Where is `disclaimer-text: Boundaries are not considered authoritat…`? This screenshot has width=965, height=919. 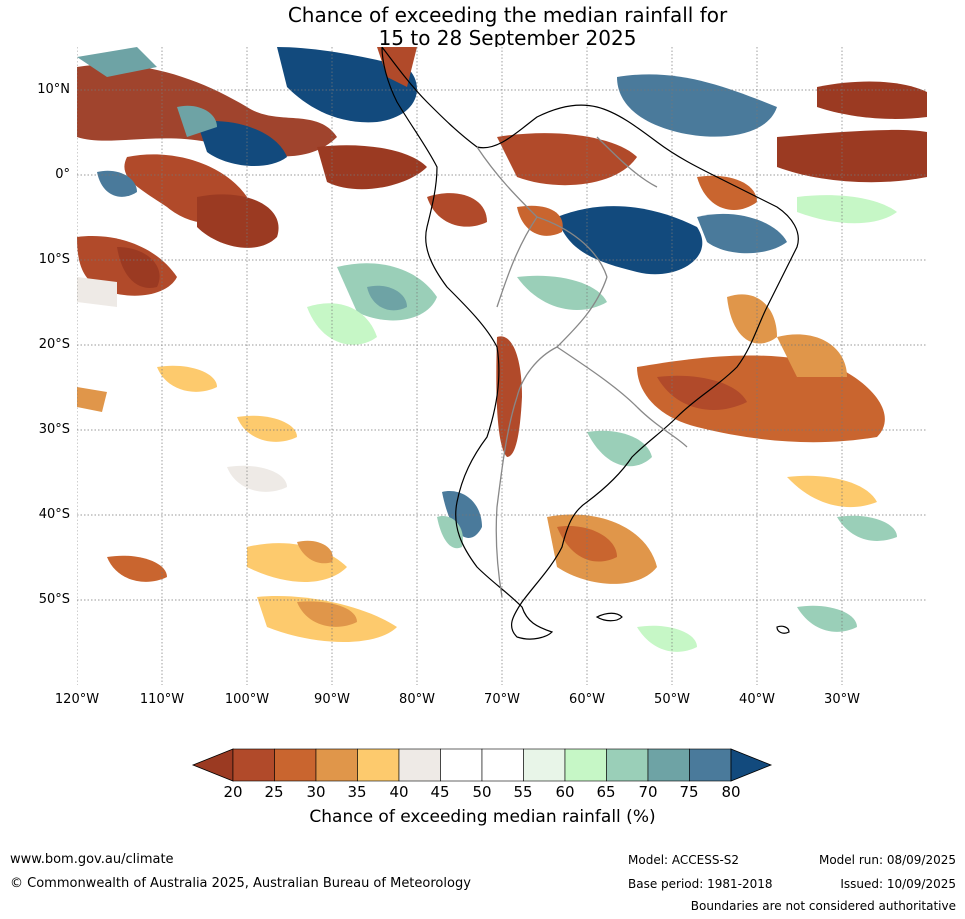
disclaimer-text: Boundaries are not considered authoritat… is located at coordinates (823, 906).